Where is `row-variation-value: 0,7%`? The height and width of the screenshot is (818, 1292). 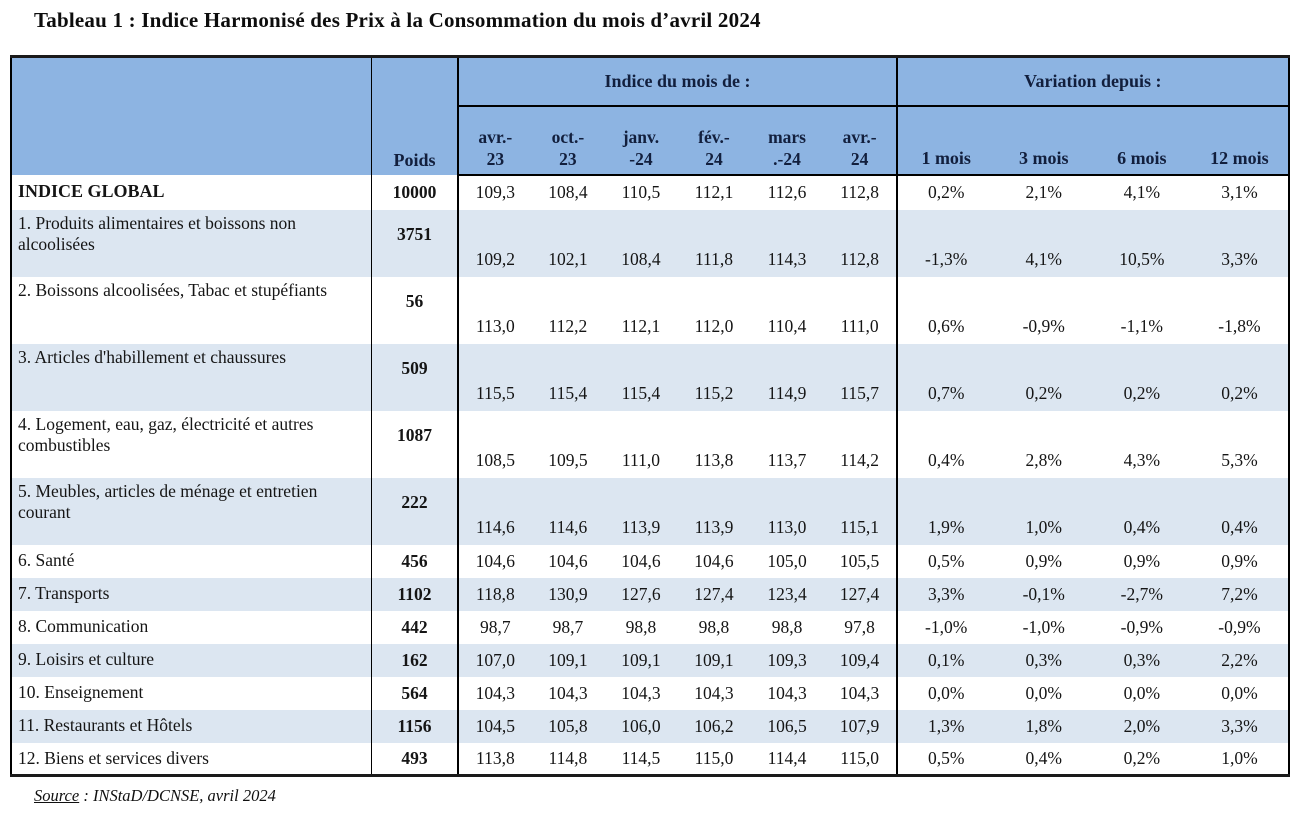
row-variation-value: 0,7% is located at coordinates (945, 377).